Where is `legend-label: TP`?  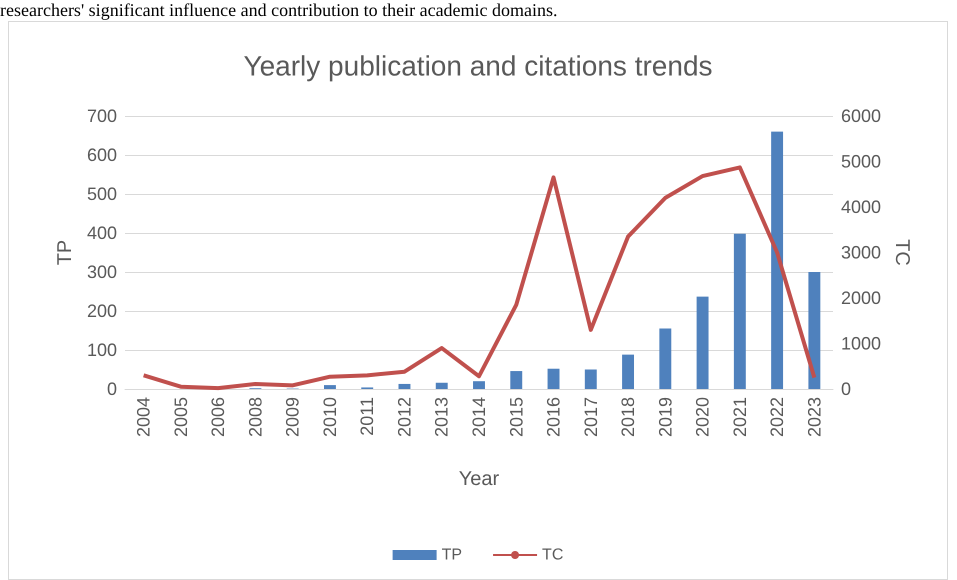
legend-label: TP is located at coordinates (452, 555).